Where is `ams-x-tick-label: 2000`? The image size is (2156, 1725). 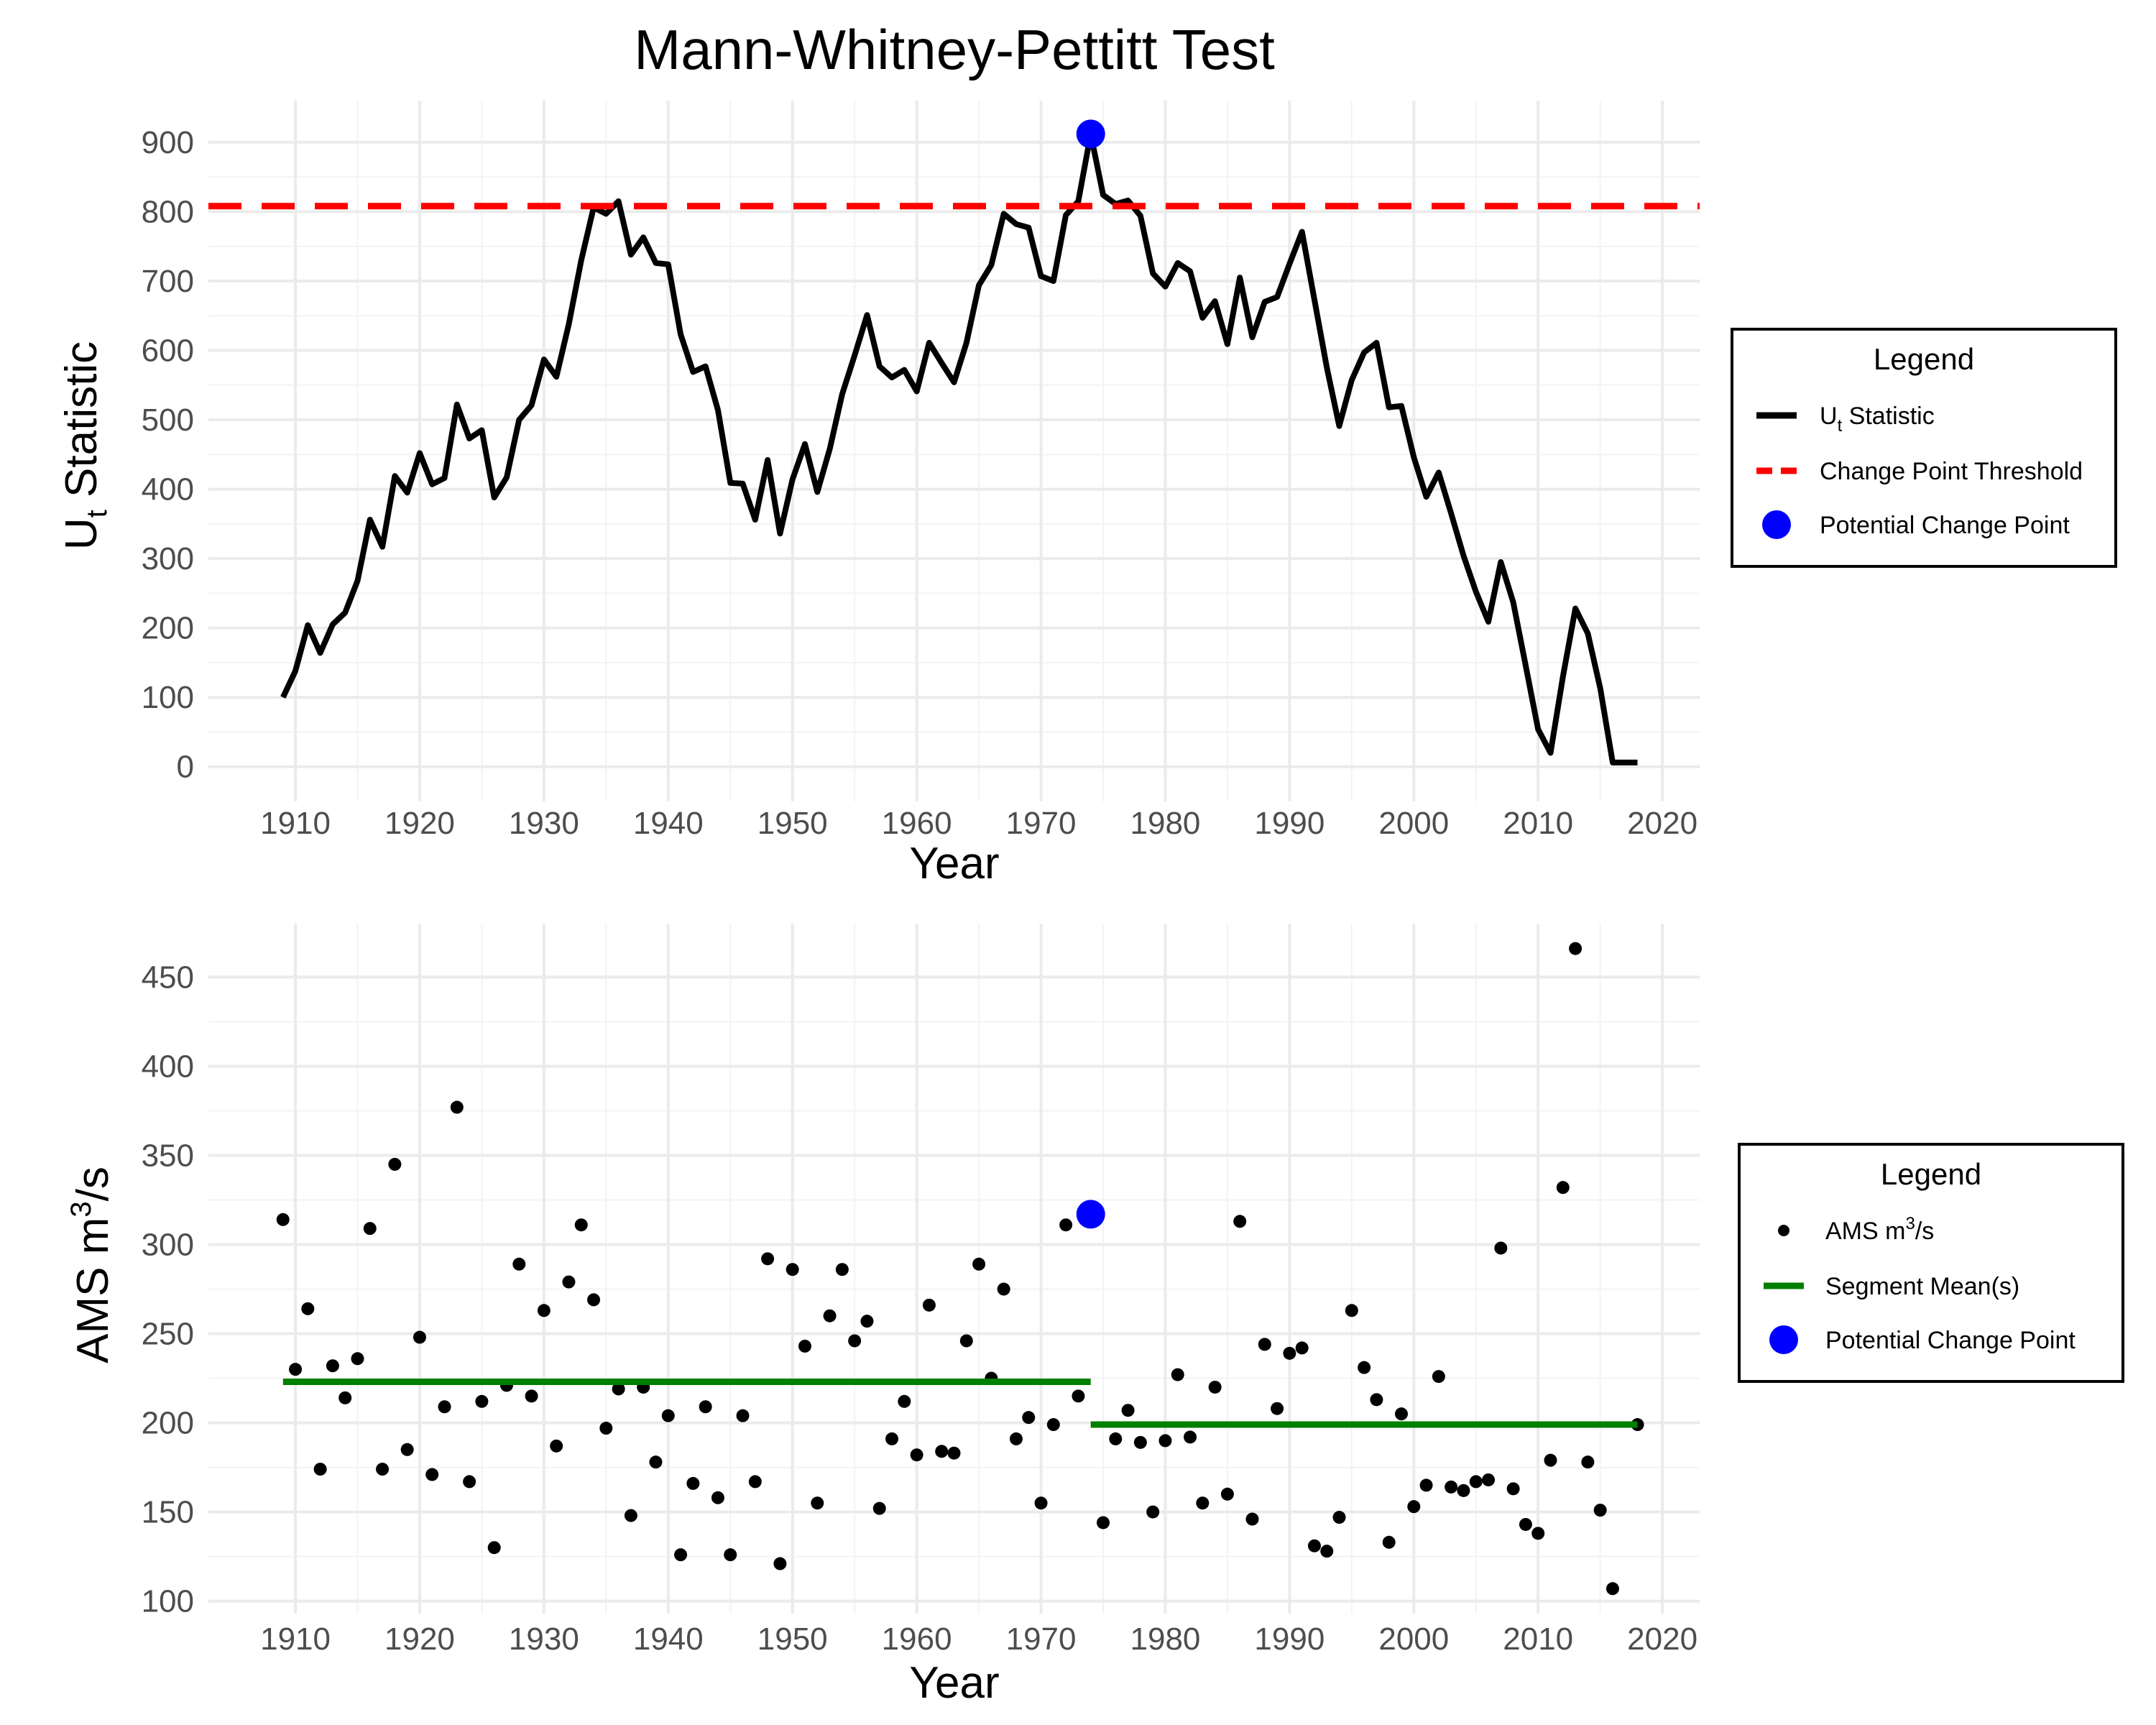 ams-x-tick-label: 2000 is located at coordinates (1413, 1639).